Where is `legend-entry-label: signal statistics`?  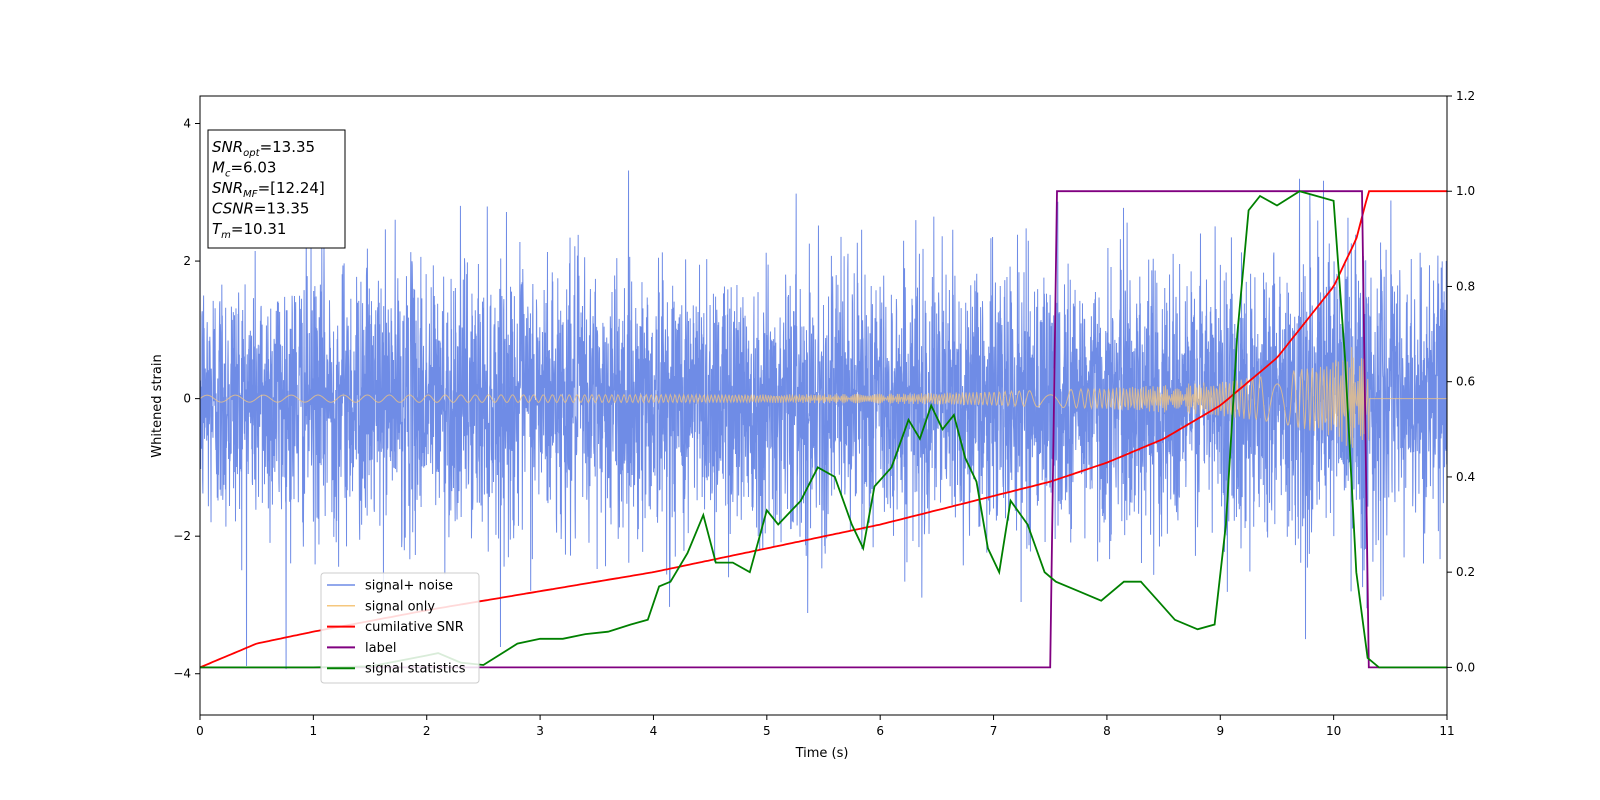 legend-entry-label: signal statistics is located at coordinates (415, 669).